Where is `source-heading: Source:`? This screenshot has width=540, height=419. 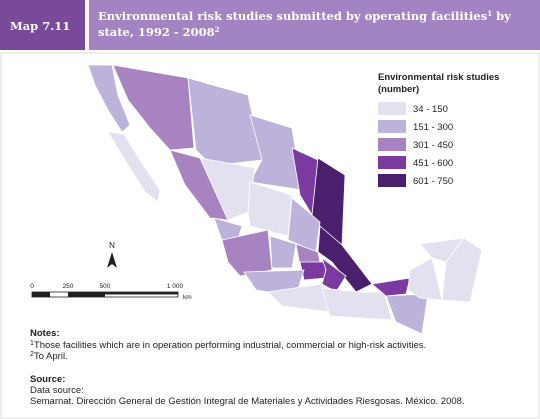 source-heading: Source: is located at coordinates (47, 379).